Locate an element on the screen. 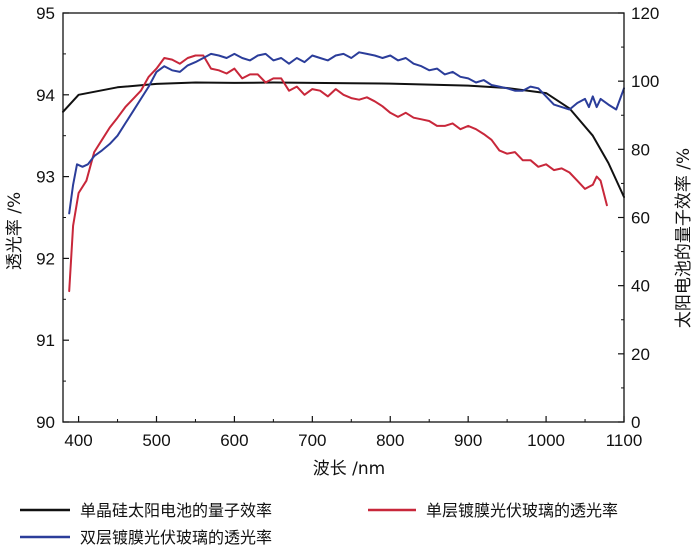 The image size is (697, 552). legend-label-double-layer: 双层镀膜光伏玻璃的透光率 is located at coordinates (176, 537).